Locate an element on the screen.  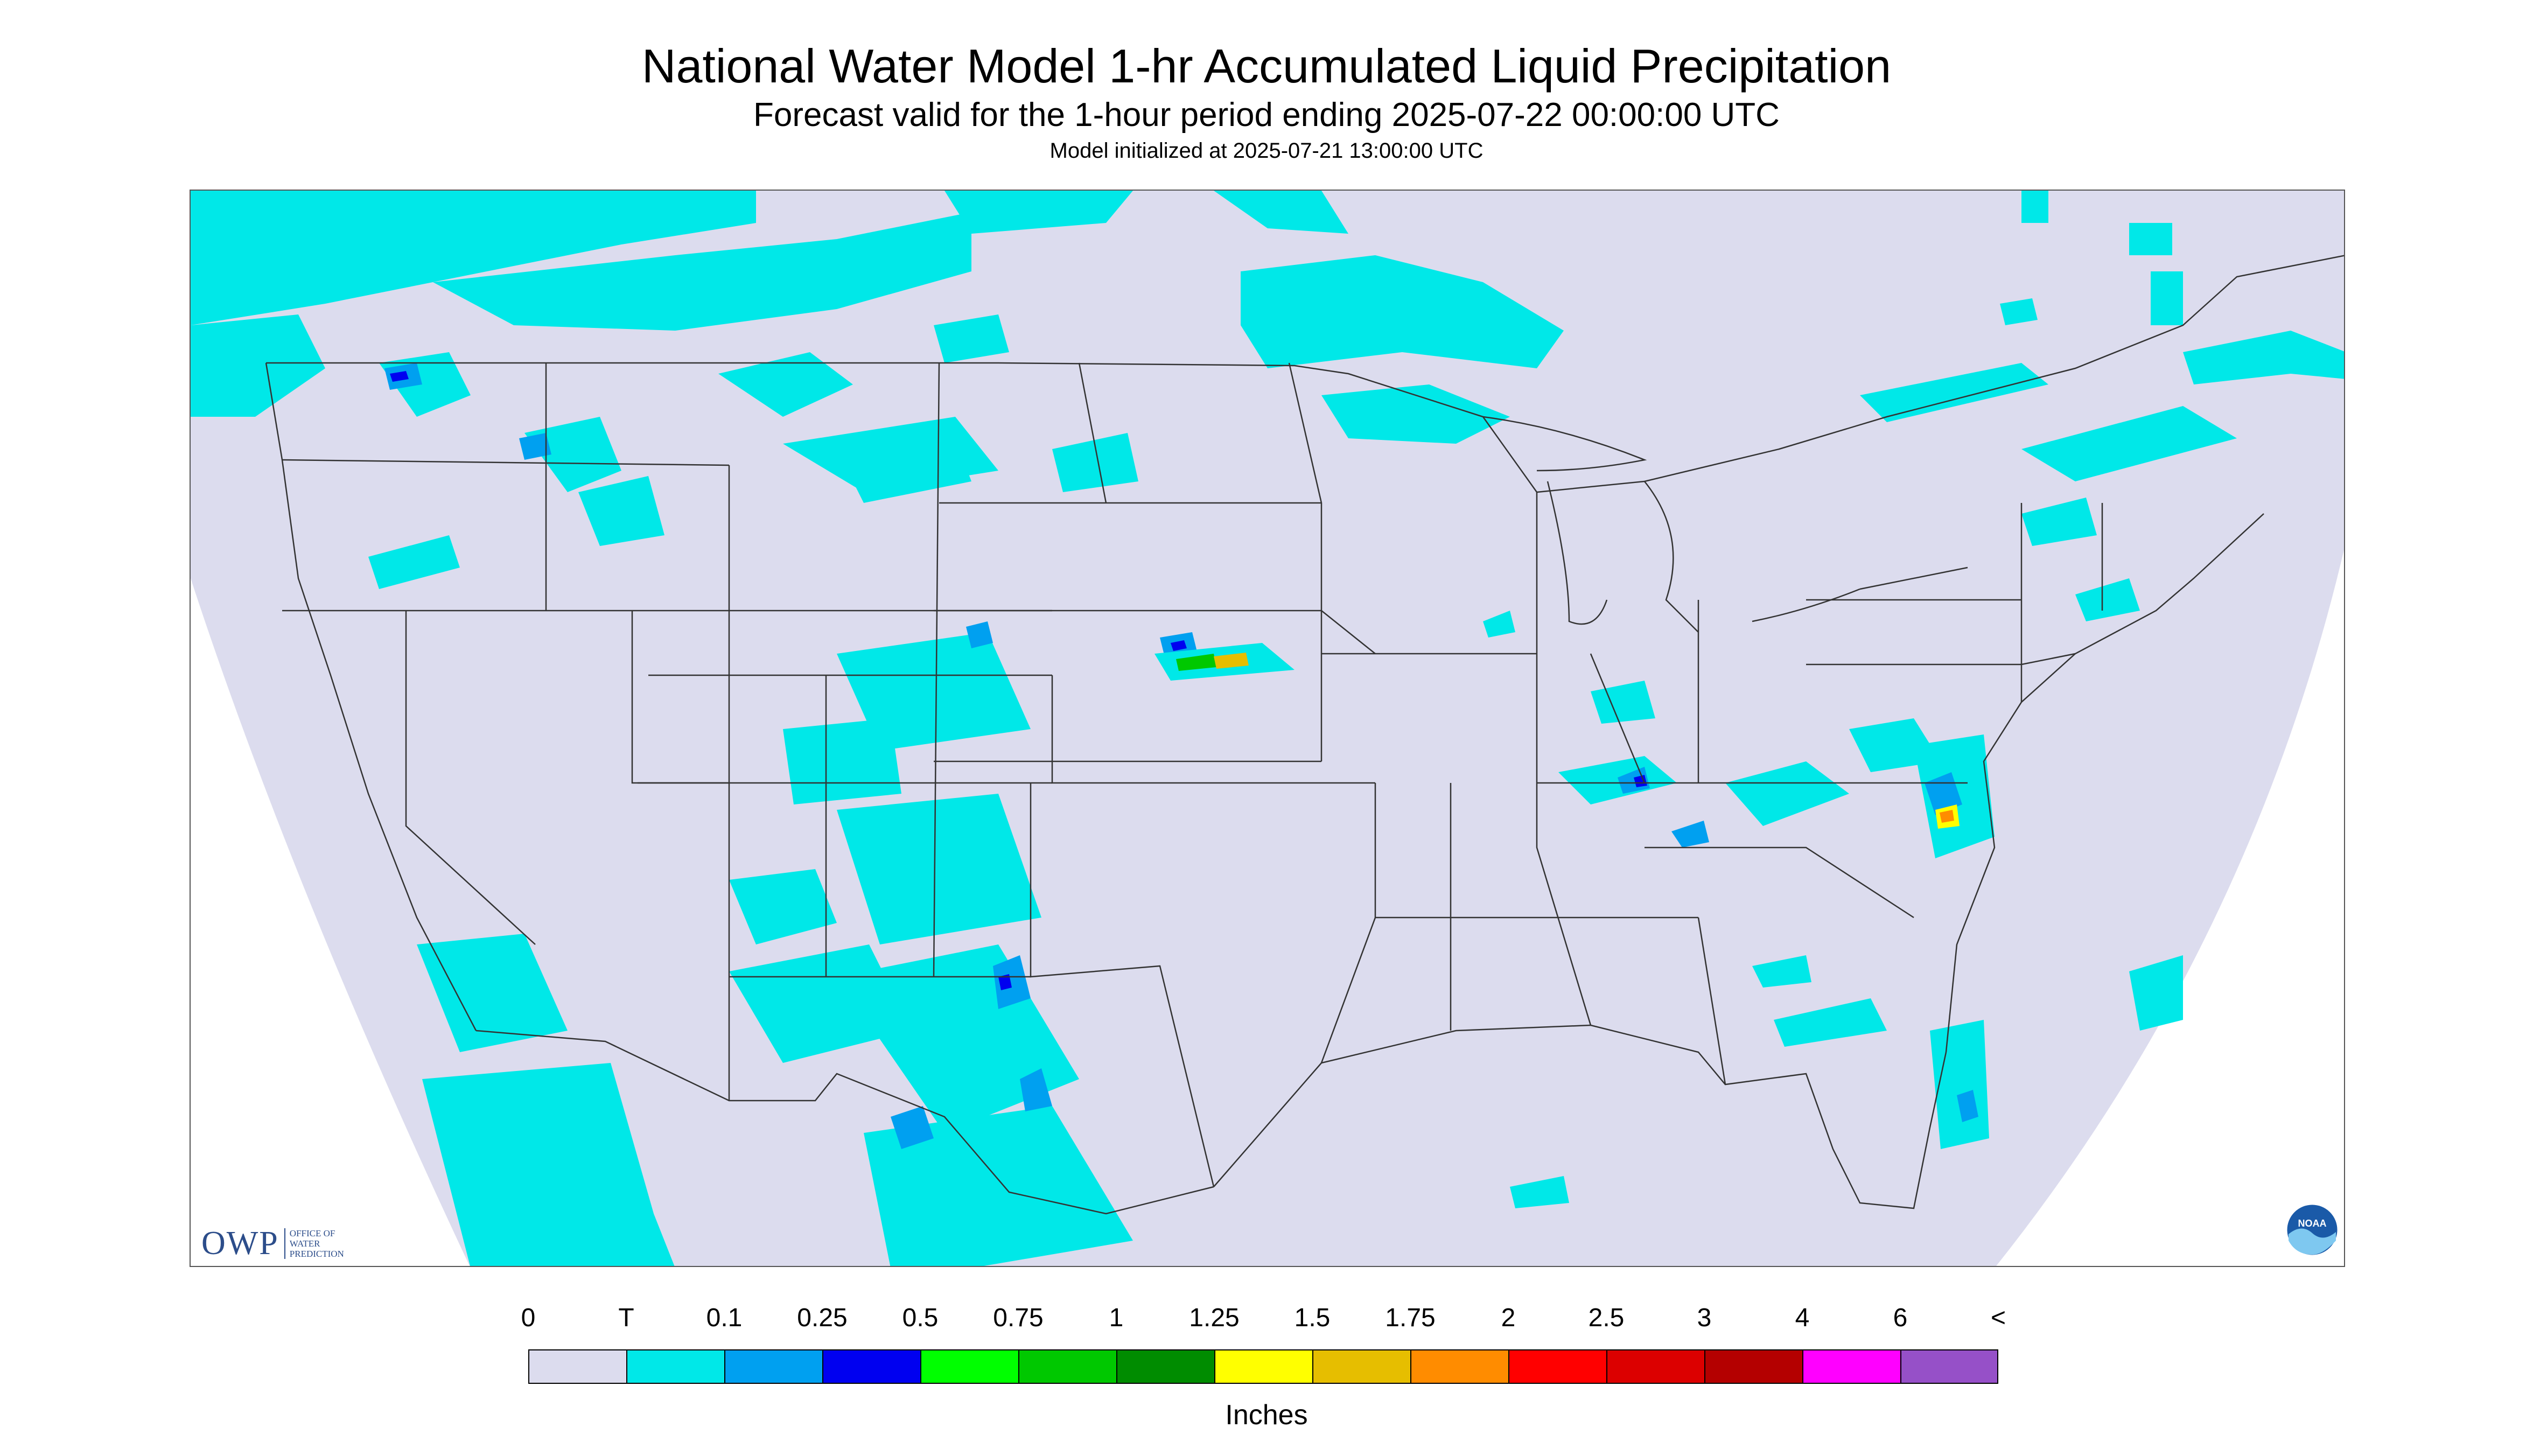
great-lakes is located at coordinates (1725, 524).